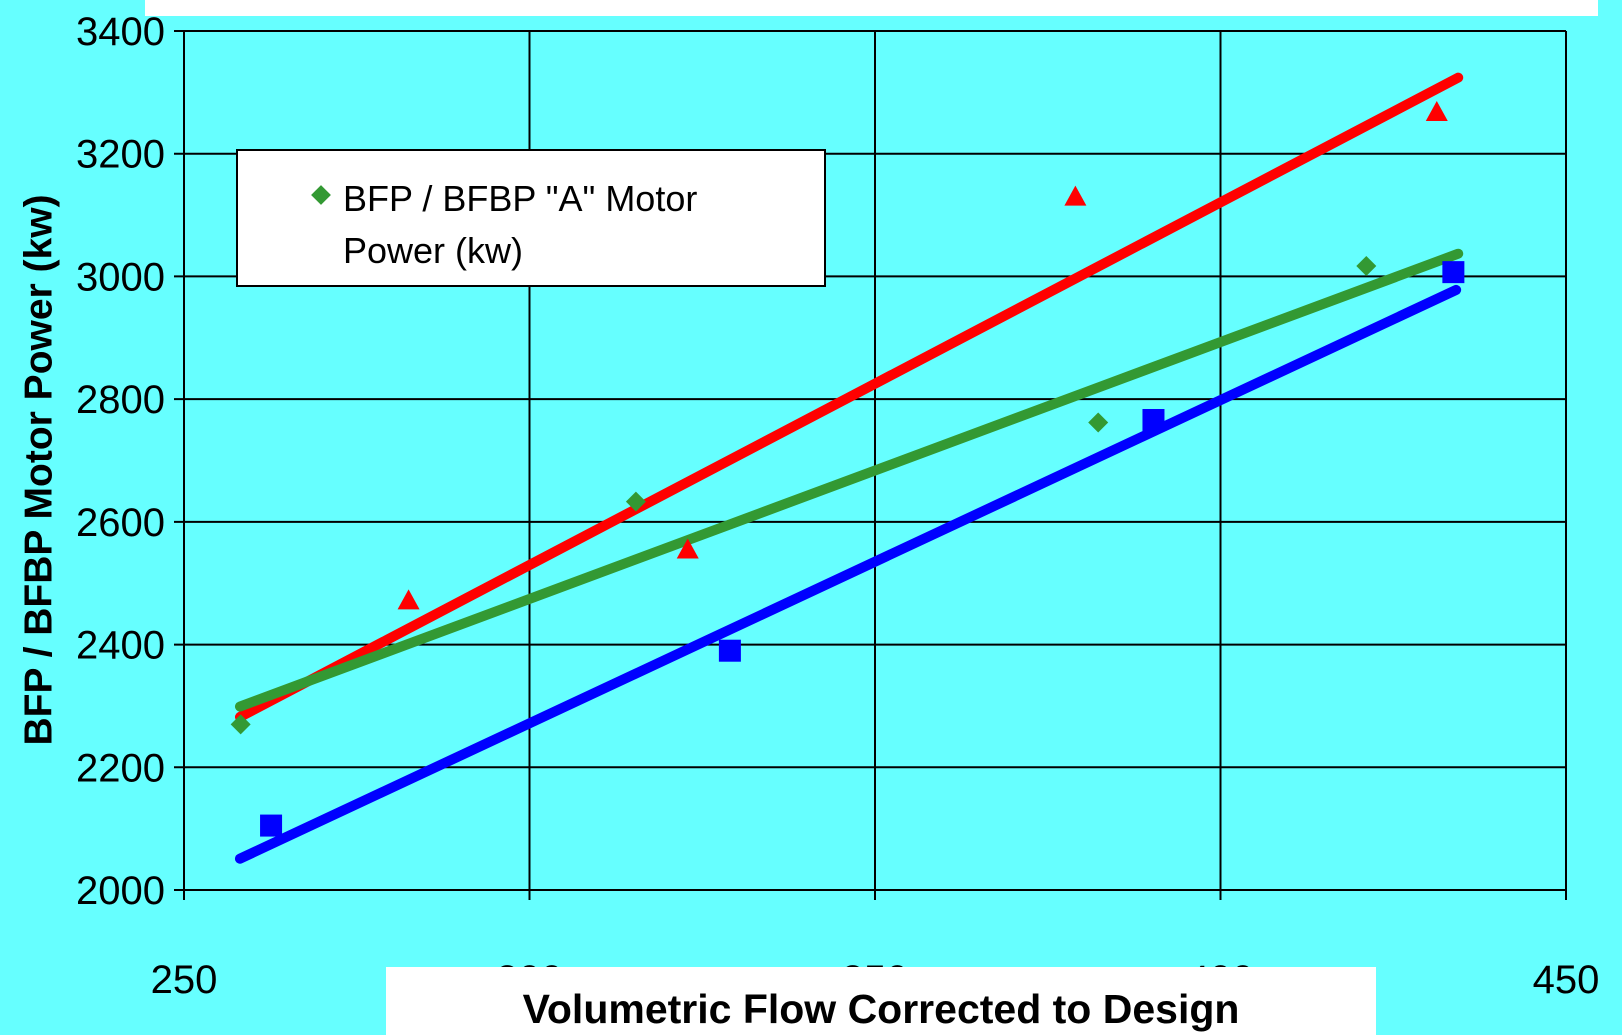 The height and width of the screenshot is (1035, 1622). What do you see at coordinates (184, 980) in the screenshot?
I see `x-tick-label: 250` at bounding box center [184, 980].